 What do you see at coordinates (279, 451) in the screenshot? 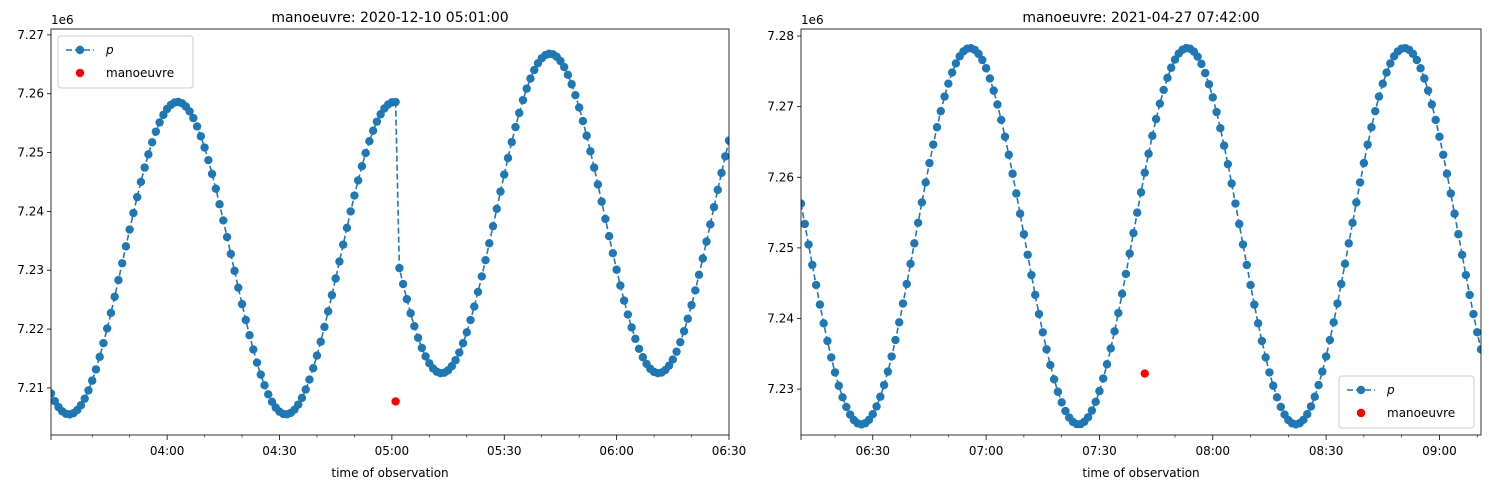
I see `x-tick-label: 04:30` at bounding box center [279, 451].